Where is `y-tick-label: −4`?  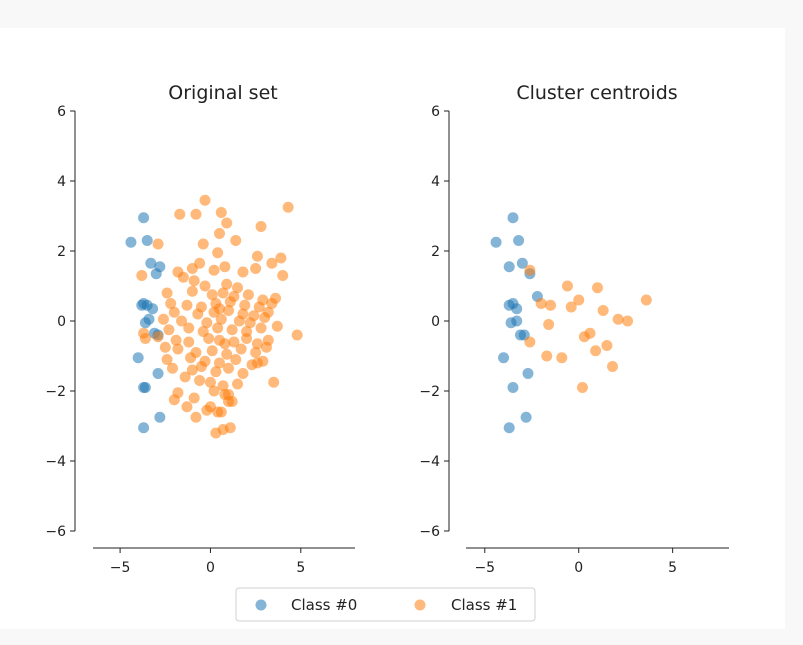
y-tick-label: −4 is located at coordinates (55, 462).